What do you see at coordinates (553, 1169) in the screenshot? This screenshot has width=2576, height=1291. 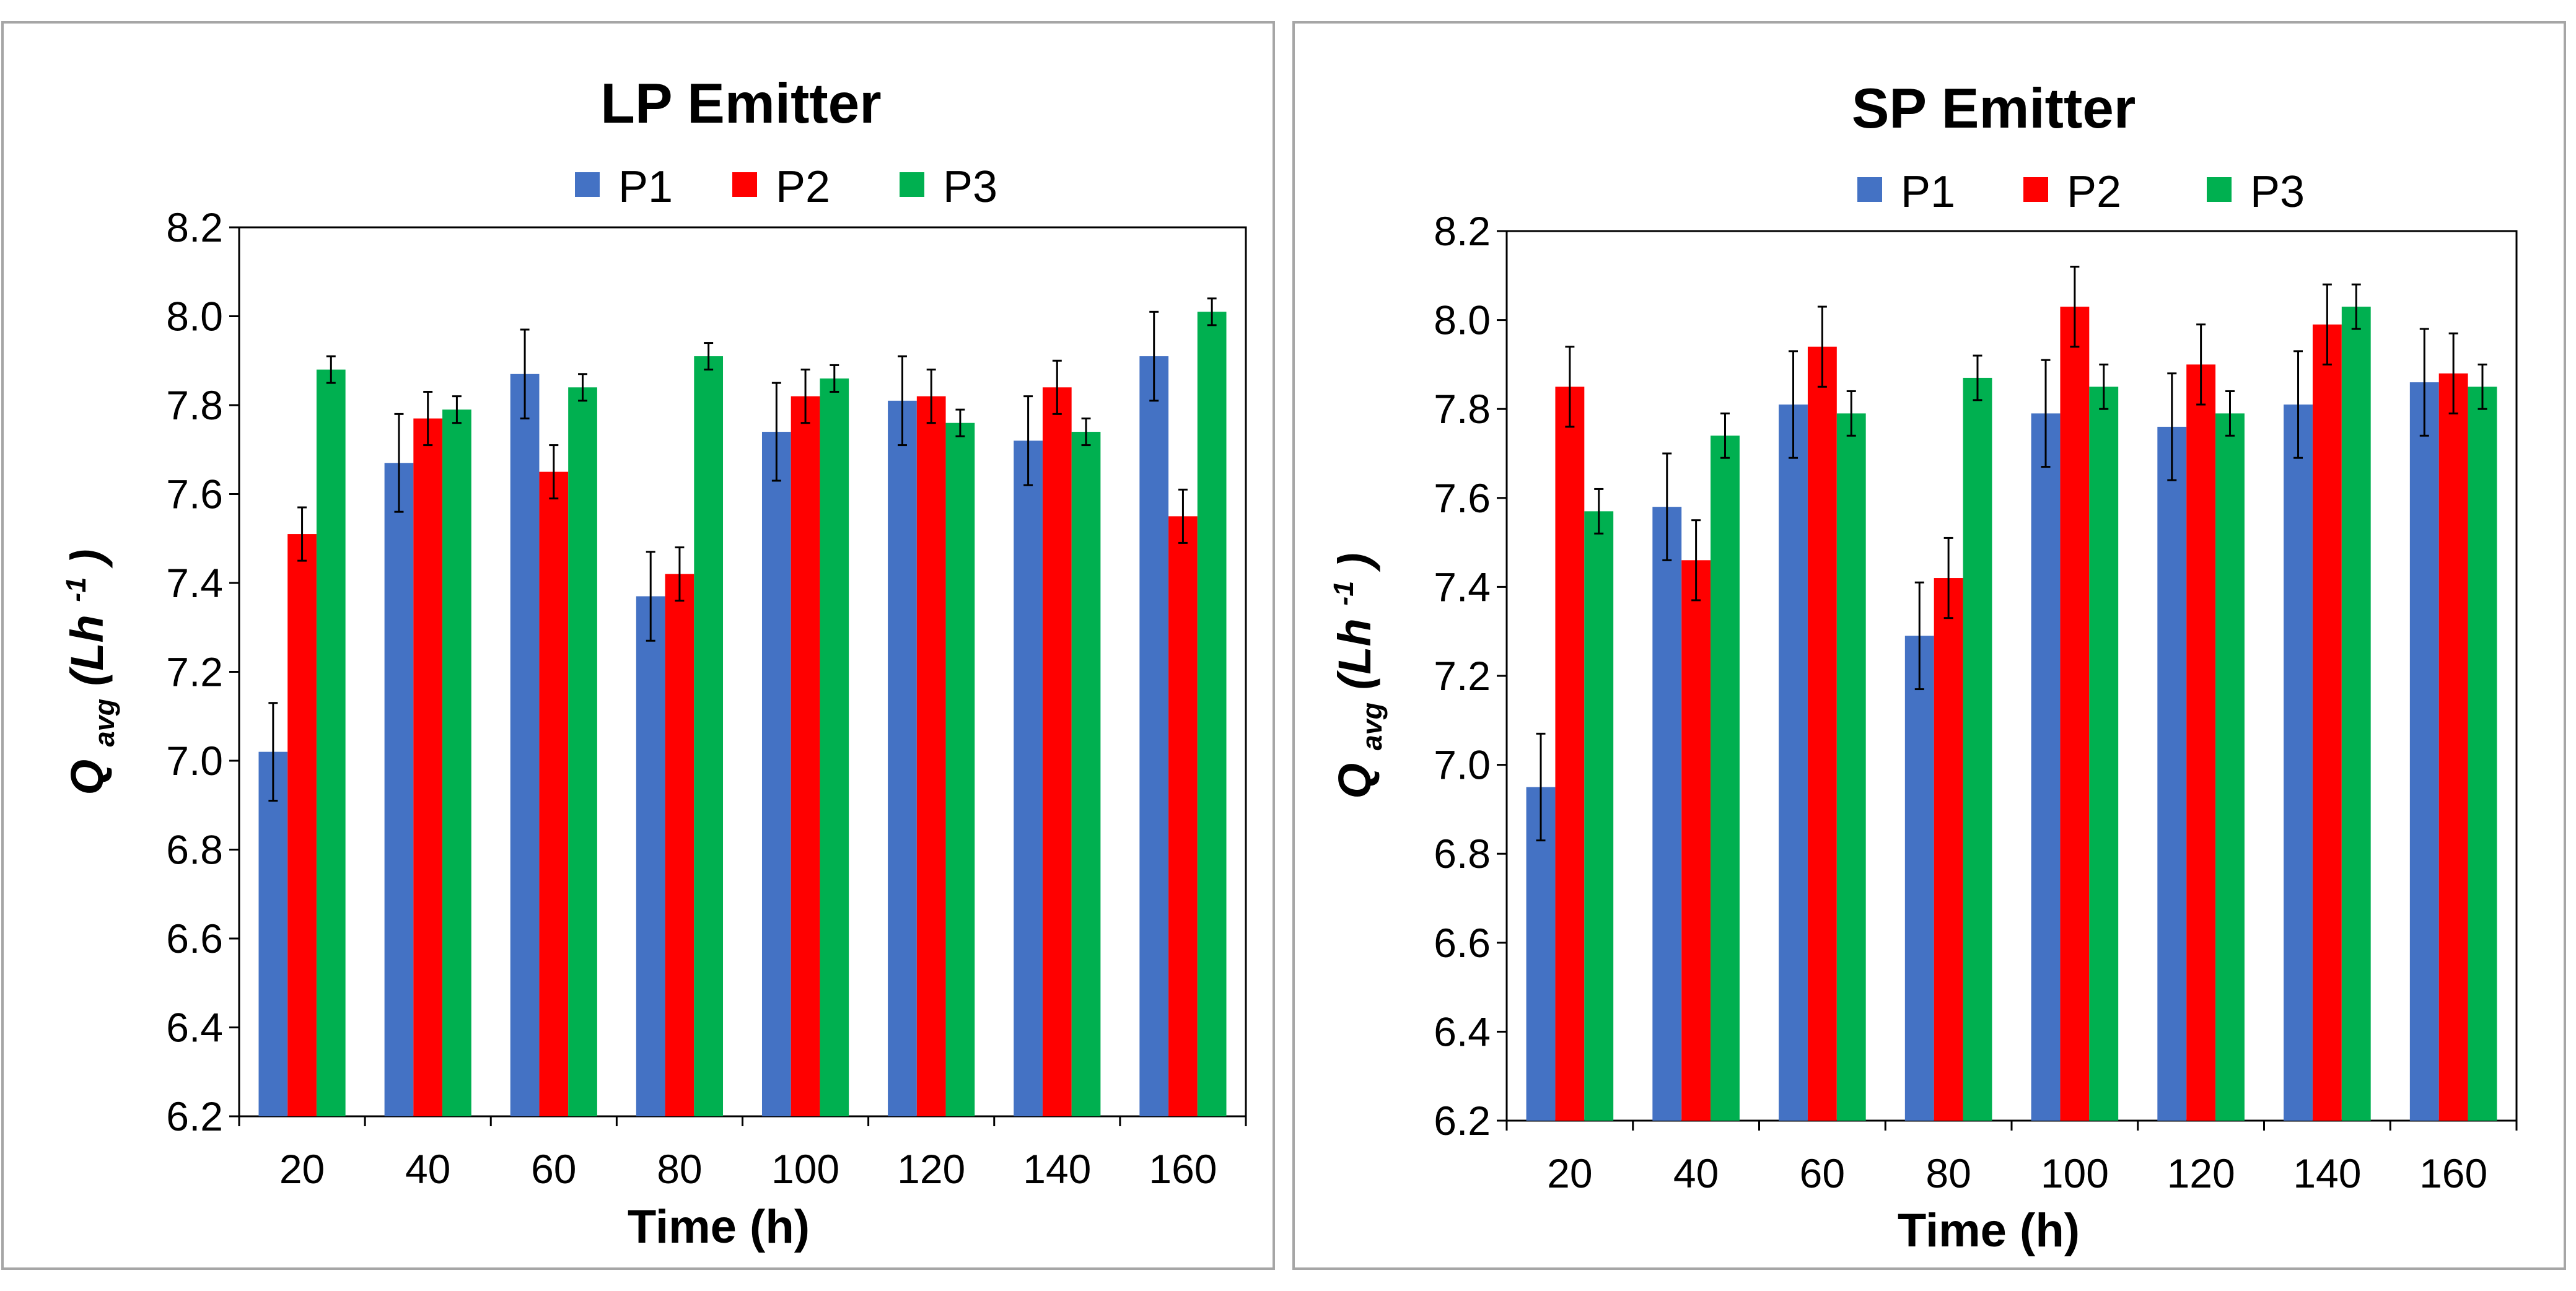 I see `lp-x-tick-label: 60` at bounding box center [553, 1169].